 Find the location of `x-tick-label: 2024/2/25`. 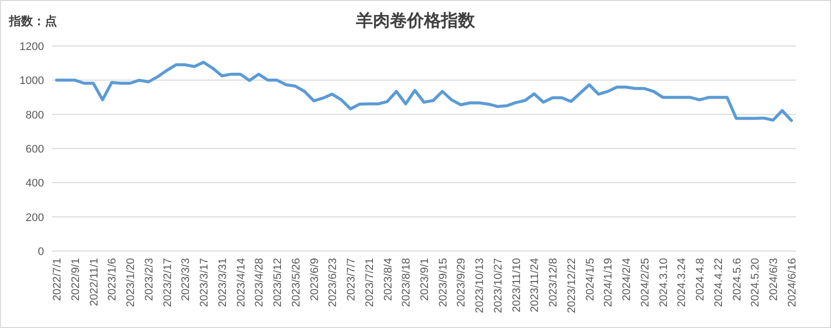

x-tick-label: 2024/2/25 is located at coordinates (645, 282).